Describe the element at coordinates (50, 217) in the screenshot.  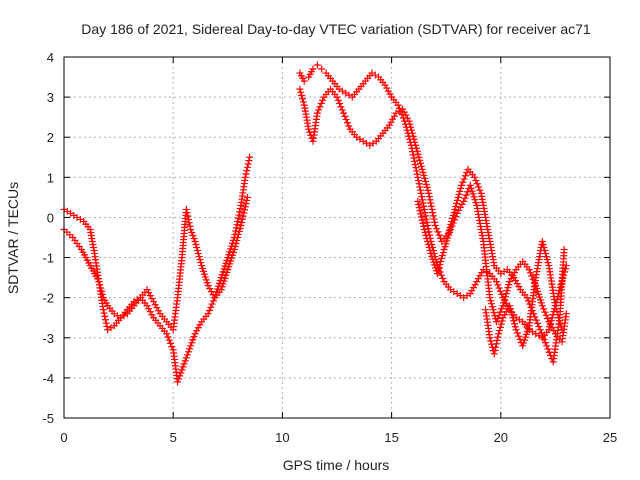
I see `y-tick-label: 0` at that location.